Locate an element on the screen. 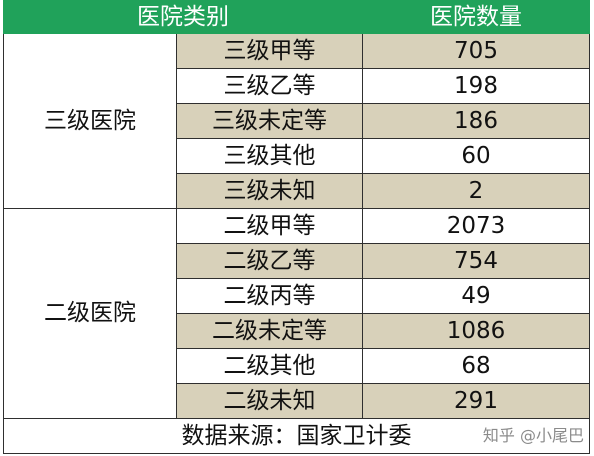  row-label: 三级其他 is located at coordinates (269, 156).